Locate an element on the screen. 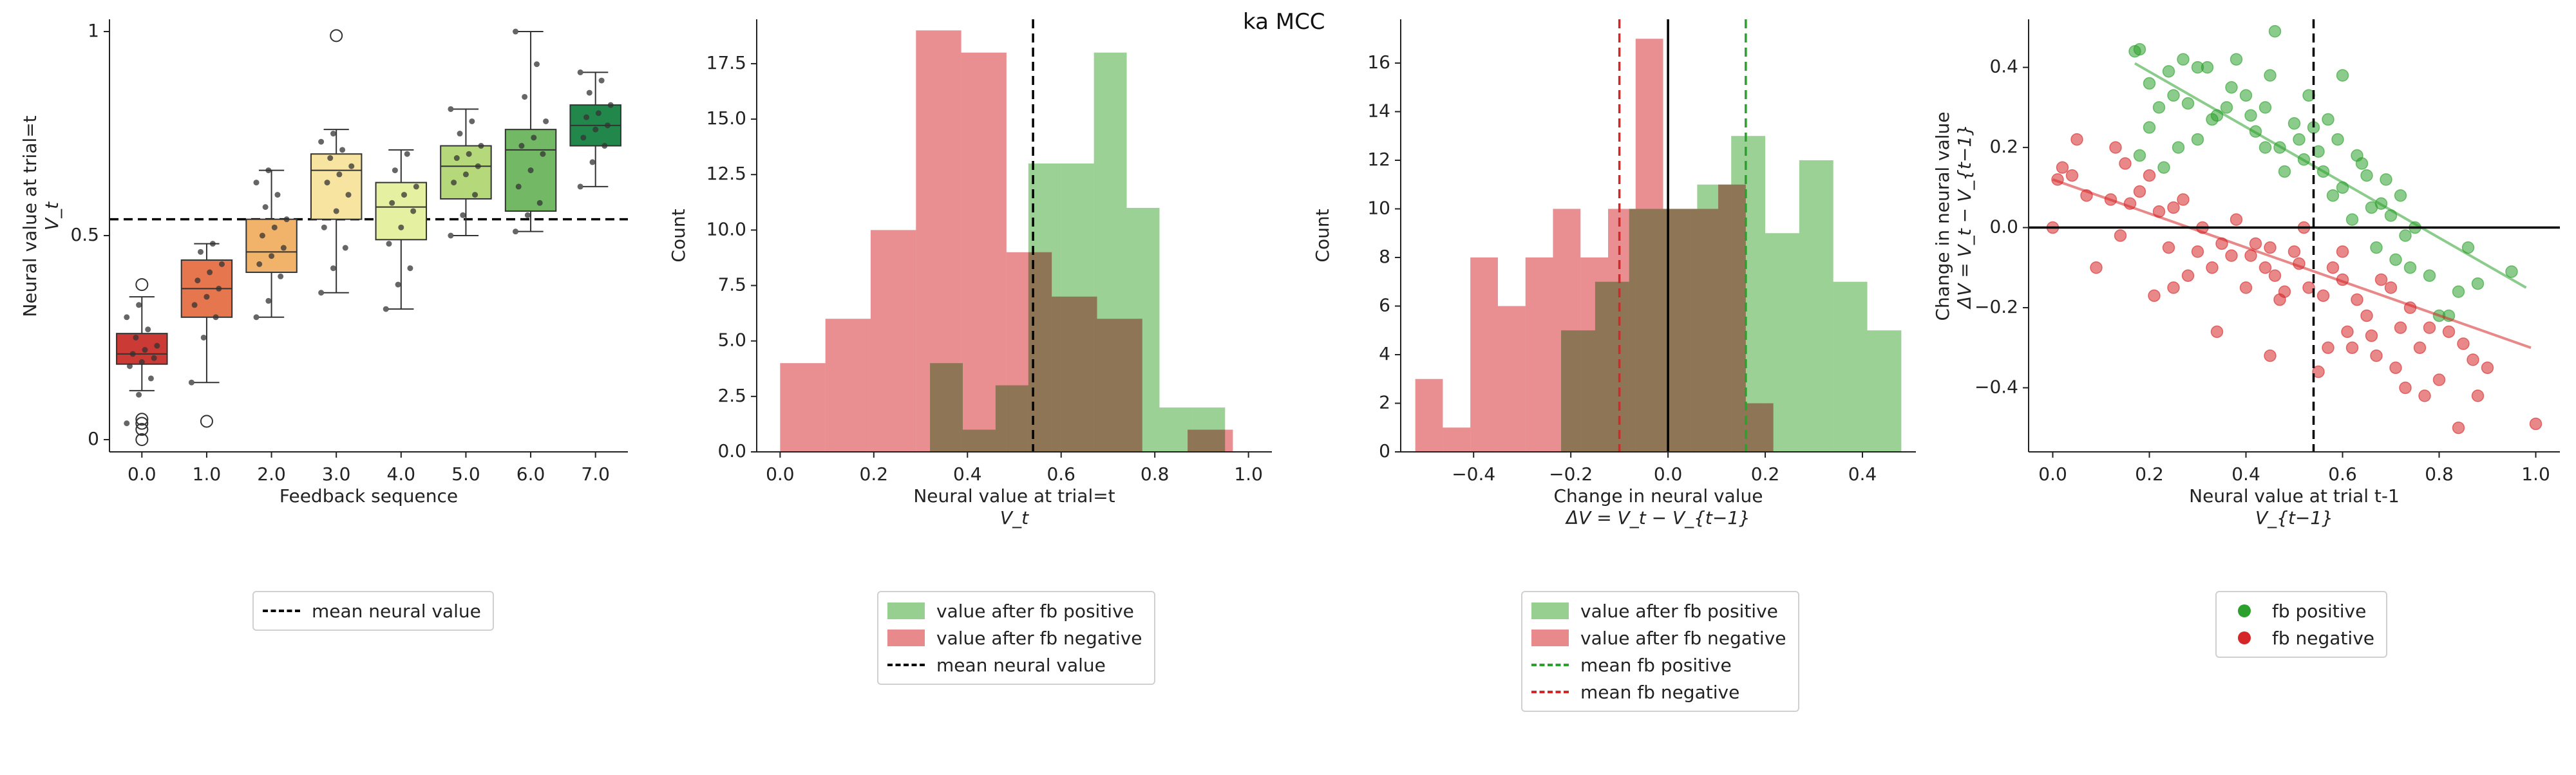  y-tick-label: 6 is located at coordinates (1384, 304).